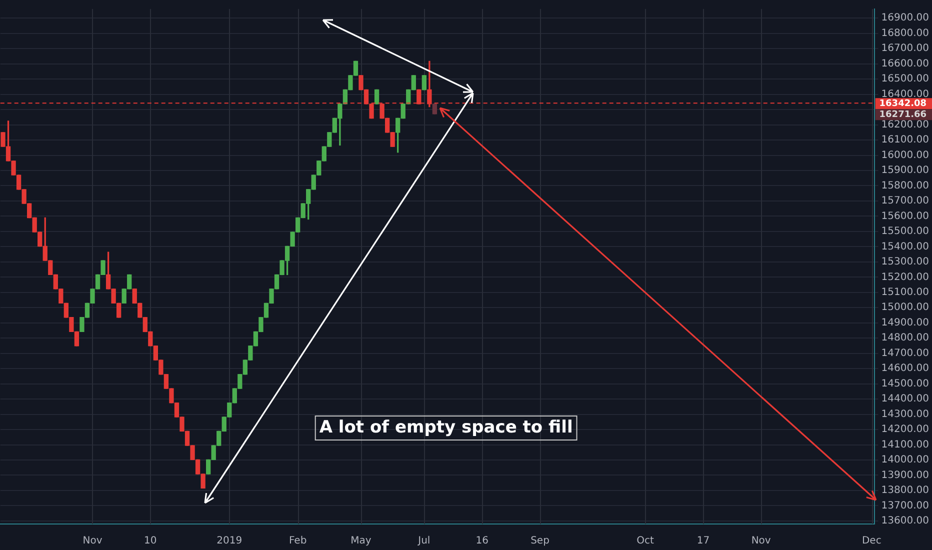  I want to click on y-tick-label: 15200.00, so click(905, 277).